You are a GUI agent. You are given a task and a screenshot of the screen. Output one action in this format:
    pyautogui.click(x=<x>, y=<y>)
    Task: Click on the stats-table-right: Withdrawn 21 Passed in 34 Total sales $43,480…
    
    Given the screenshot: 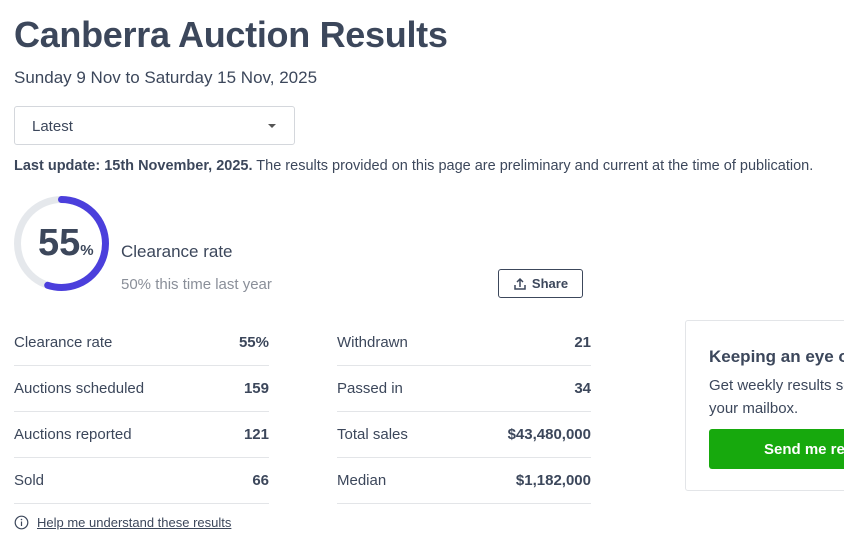 What is the action you would take?
    pyautogui.click(x=464, y=412)
    